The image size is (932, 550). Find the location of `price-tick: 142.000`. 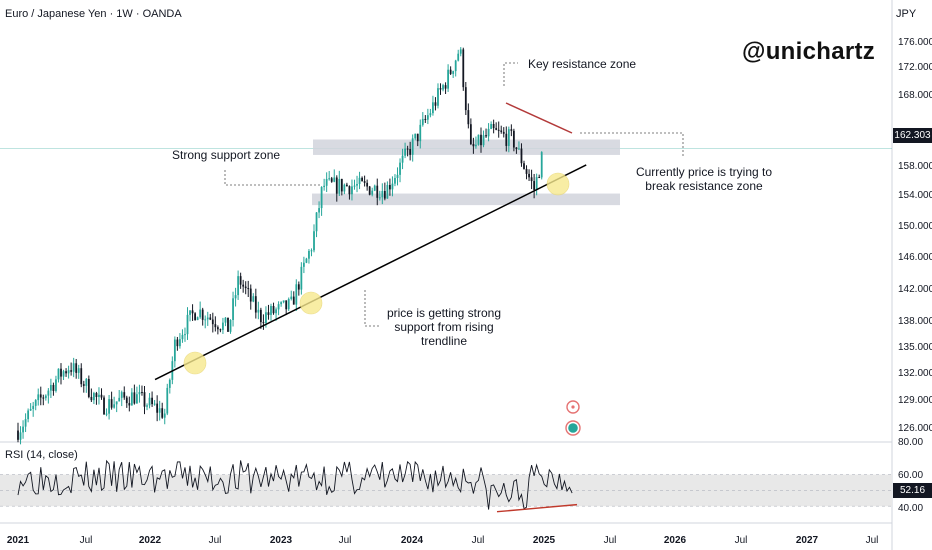

price-tick: 142.000 is located at coordinates (915, 289).